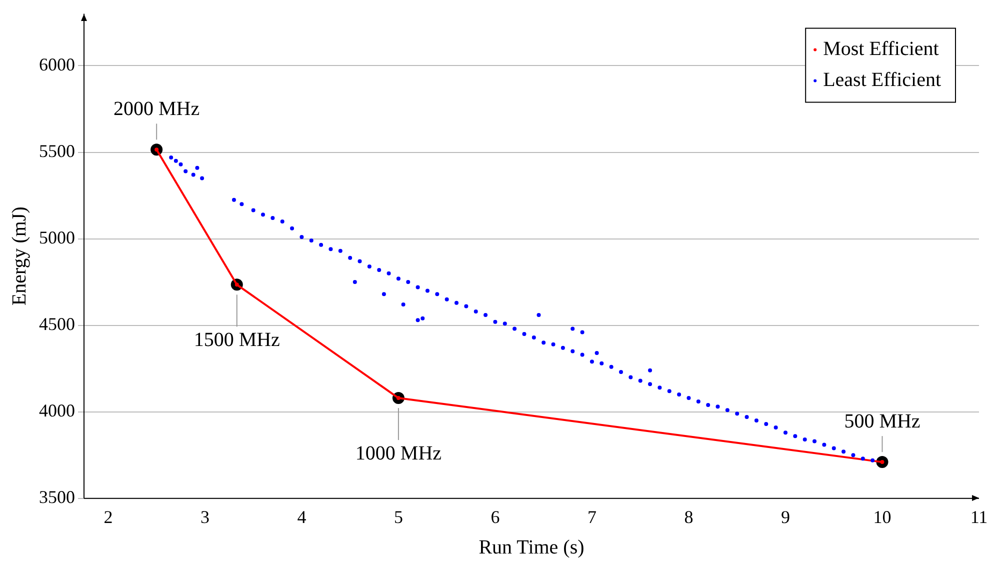 The image size is (993, 568). What do you see at coordinates (591, 516) in the screenshot?
I see `x-tick-label: 7` at bounding box center [591, 516].